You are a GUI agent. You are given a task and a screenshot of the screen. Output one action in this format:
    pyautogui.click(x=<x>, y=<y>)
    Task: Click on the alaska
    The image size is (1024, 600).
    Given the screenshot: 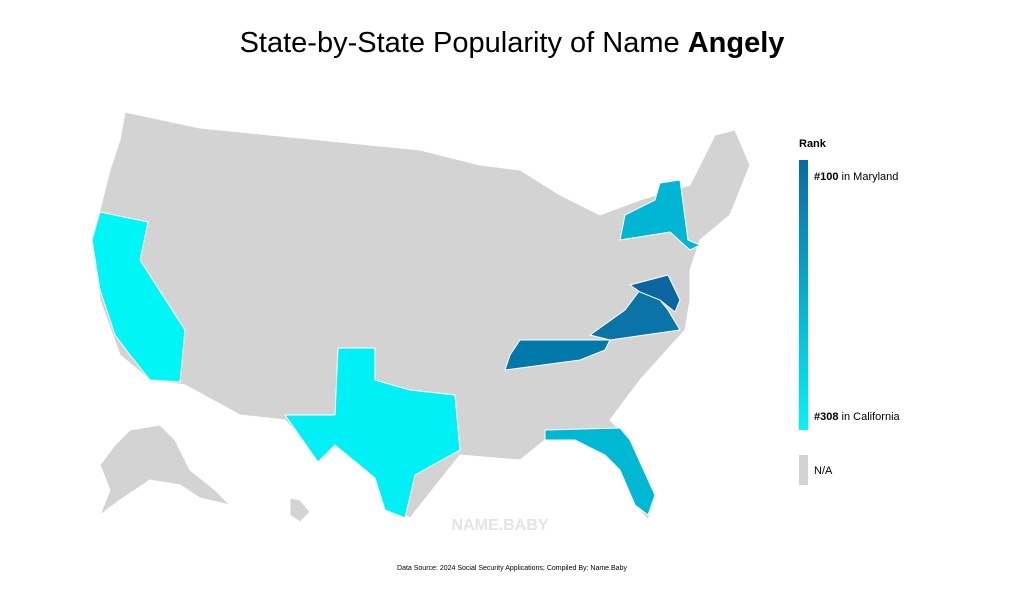 What is the action you would take?
    pyautogui.click(x=165, y=470)
    